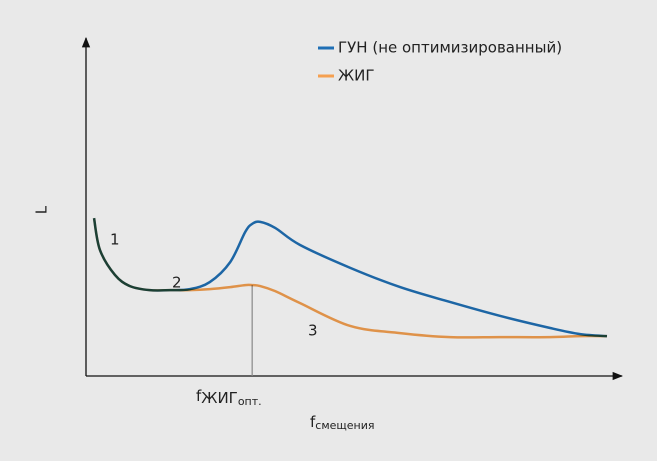 This screenshot has height=461, width=657. What do you see at coordinates (313, 331) in the screenshot?
I see `annotation: 3` at bounding box center [313, 331].